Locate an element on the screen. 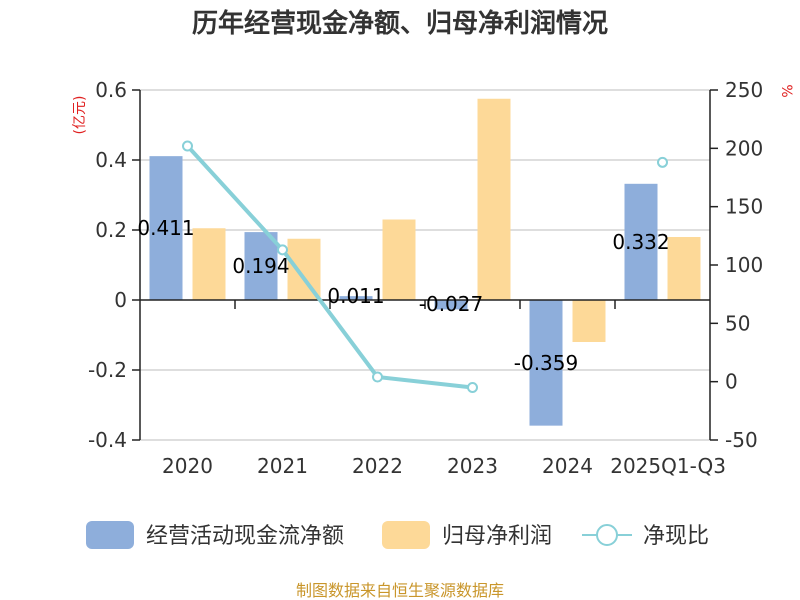  data-label-cashflow: 0.411 is located at coordinates (165, 228).